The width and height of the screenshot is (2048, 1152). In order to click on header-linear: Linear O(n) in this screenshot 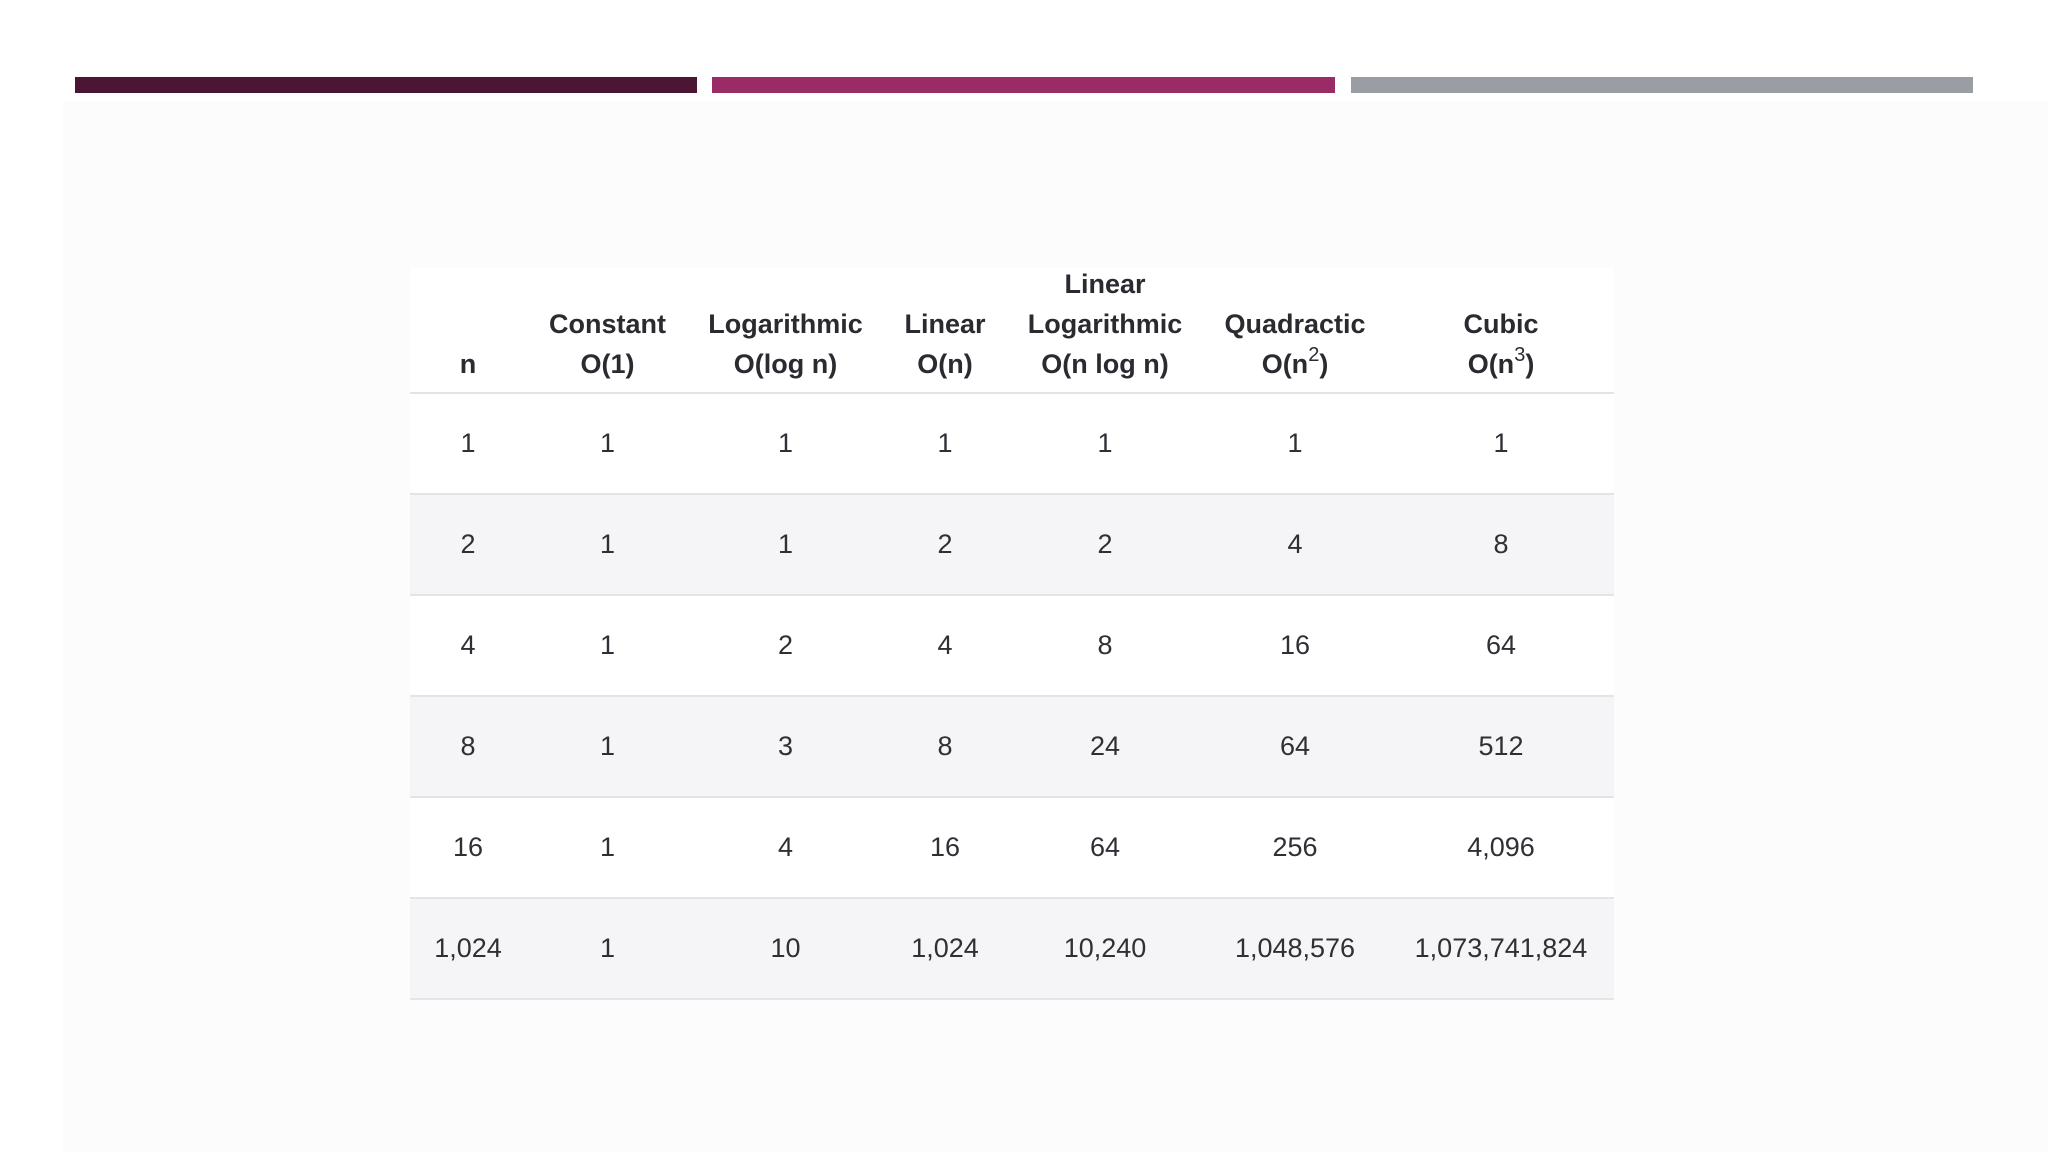, I will do `click(945, 348)`.